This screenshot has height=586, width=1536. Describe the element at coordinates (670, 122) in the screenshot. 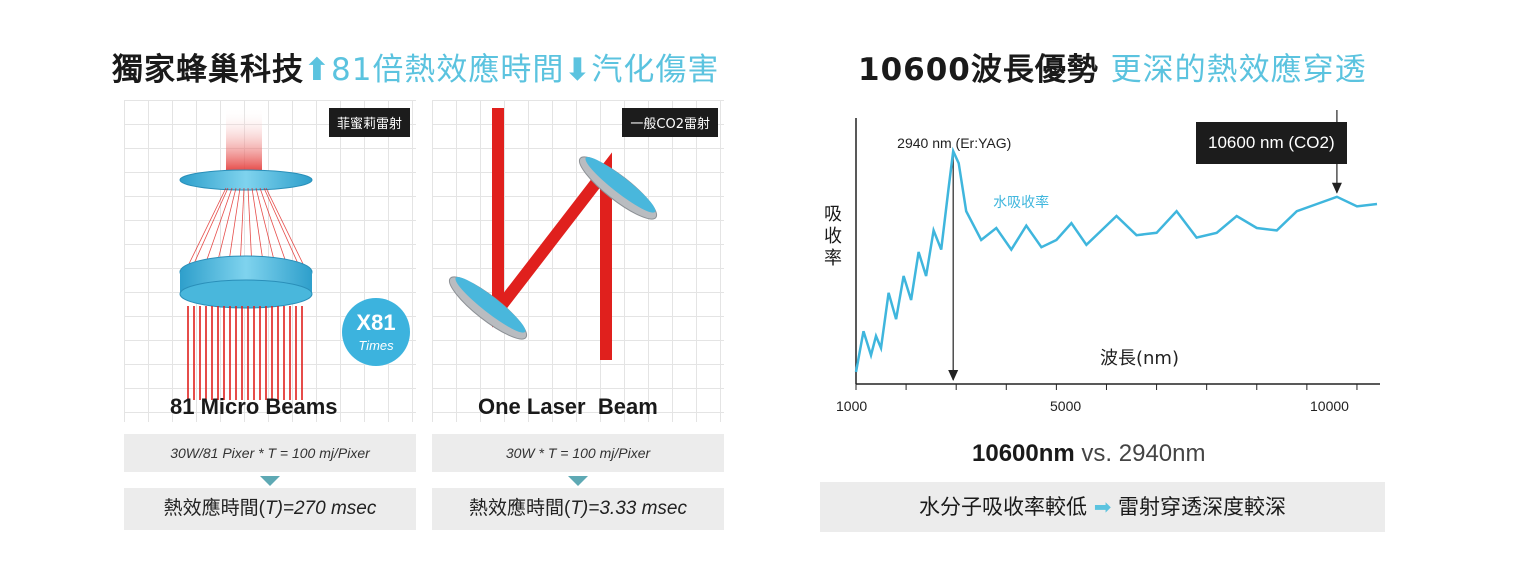

I see `co2-laser-tag: 一般CO2雷射` at that location.